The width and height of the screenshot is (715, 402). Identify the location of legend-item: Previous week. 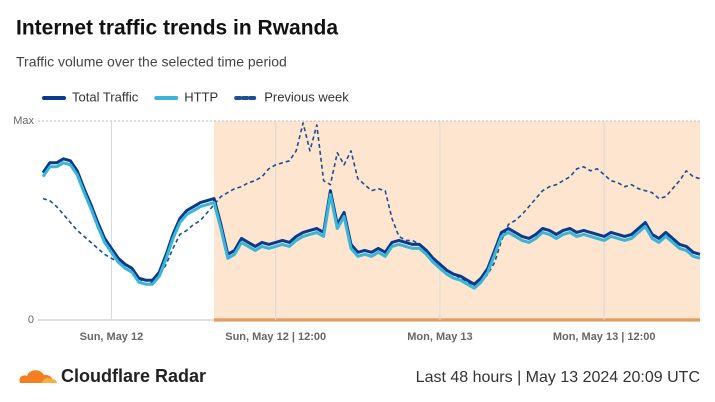
(291, 96).